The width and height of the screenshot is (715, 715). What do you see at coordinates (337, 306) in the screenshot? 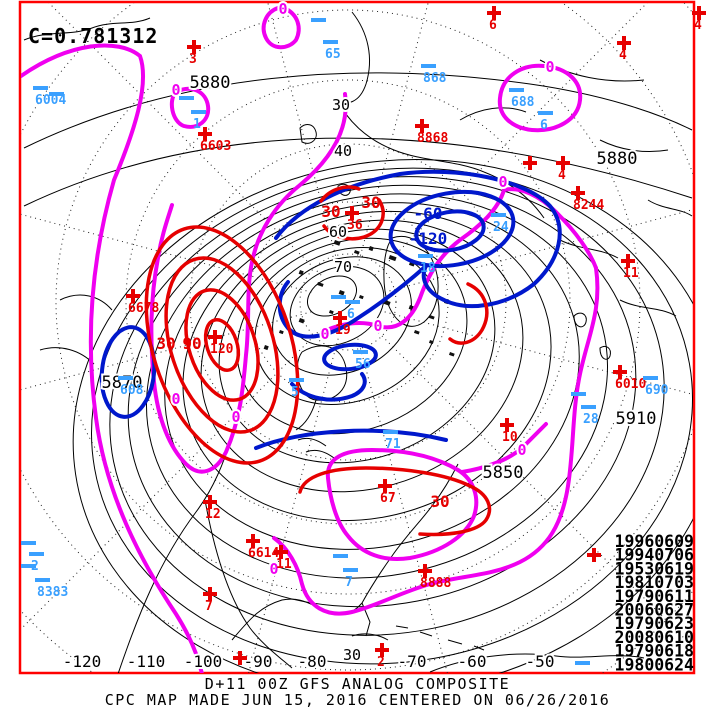
I see `height-contour` at bounding box center [337, 306].